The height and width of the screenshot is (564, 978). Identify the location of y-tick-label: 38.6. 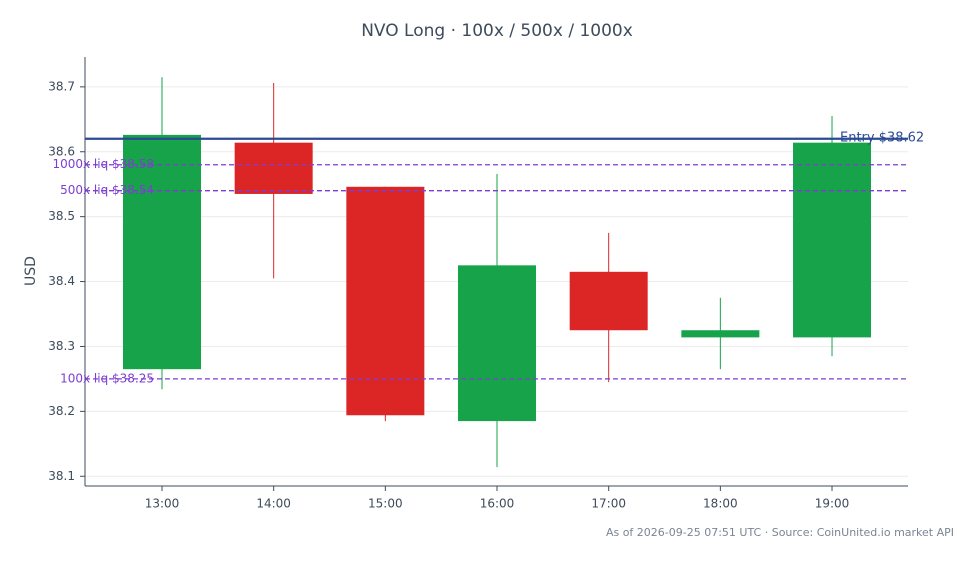
(61, 151).